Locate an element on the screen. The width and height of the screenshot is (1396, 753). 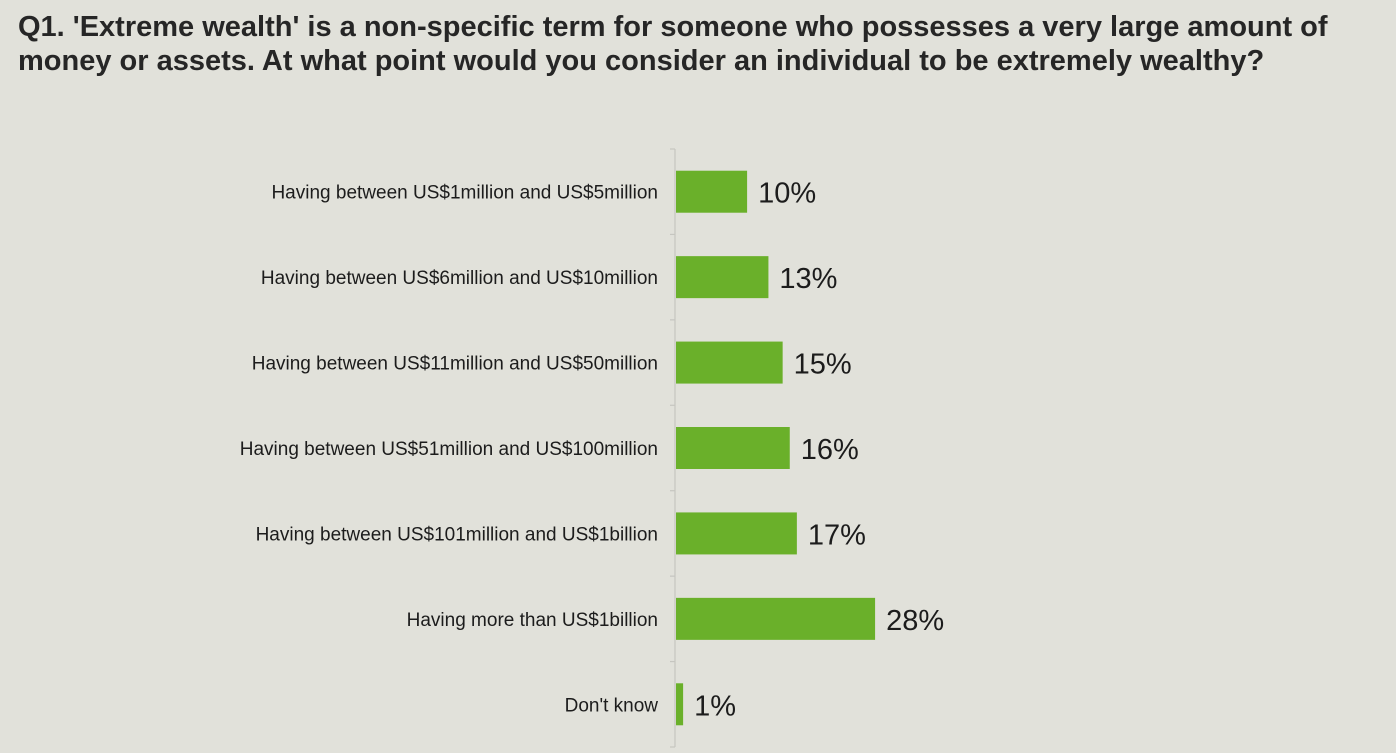
bars is located at coordinates (776, 448).